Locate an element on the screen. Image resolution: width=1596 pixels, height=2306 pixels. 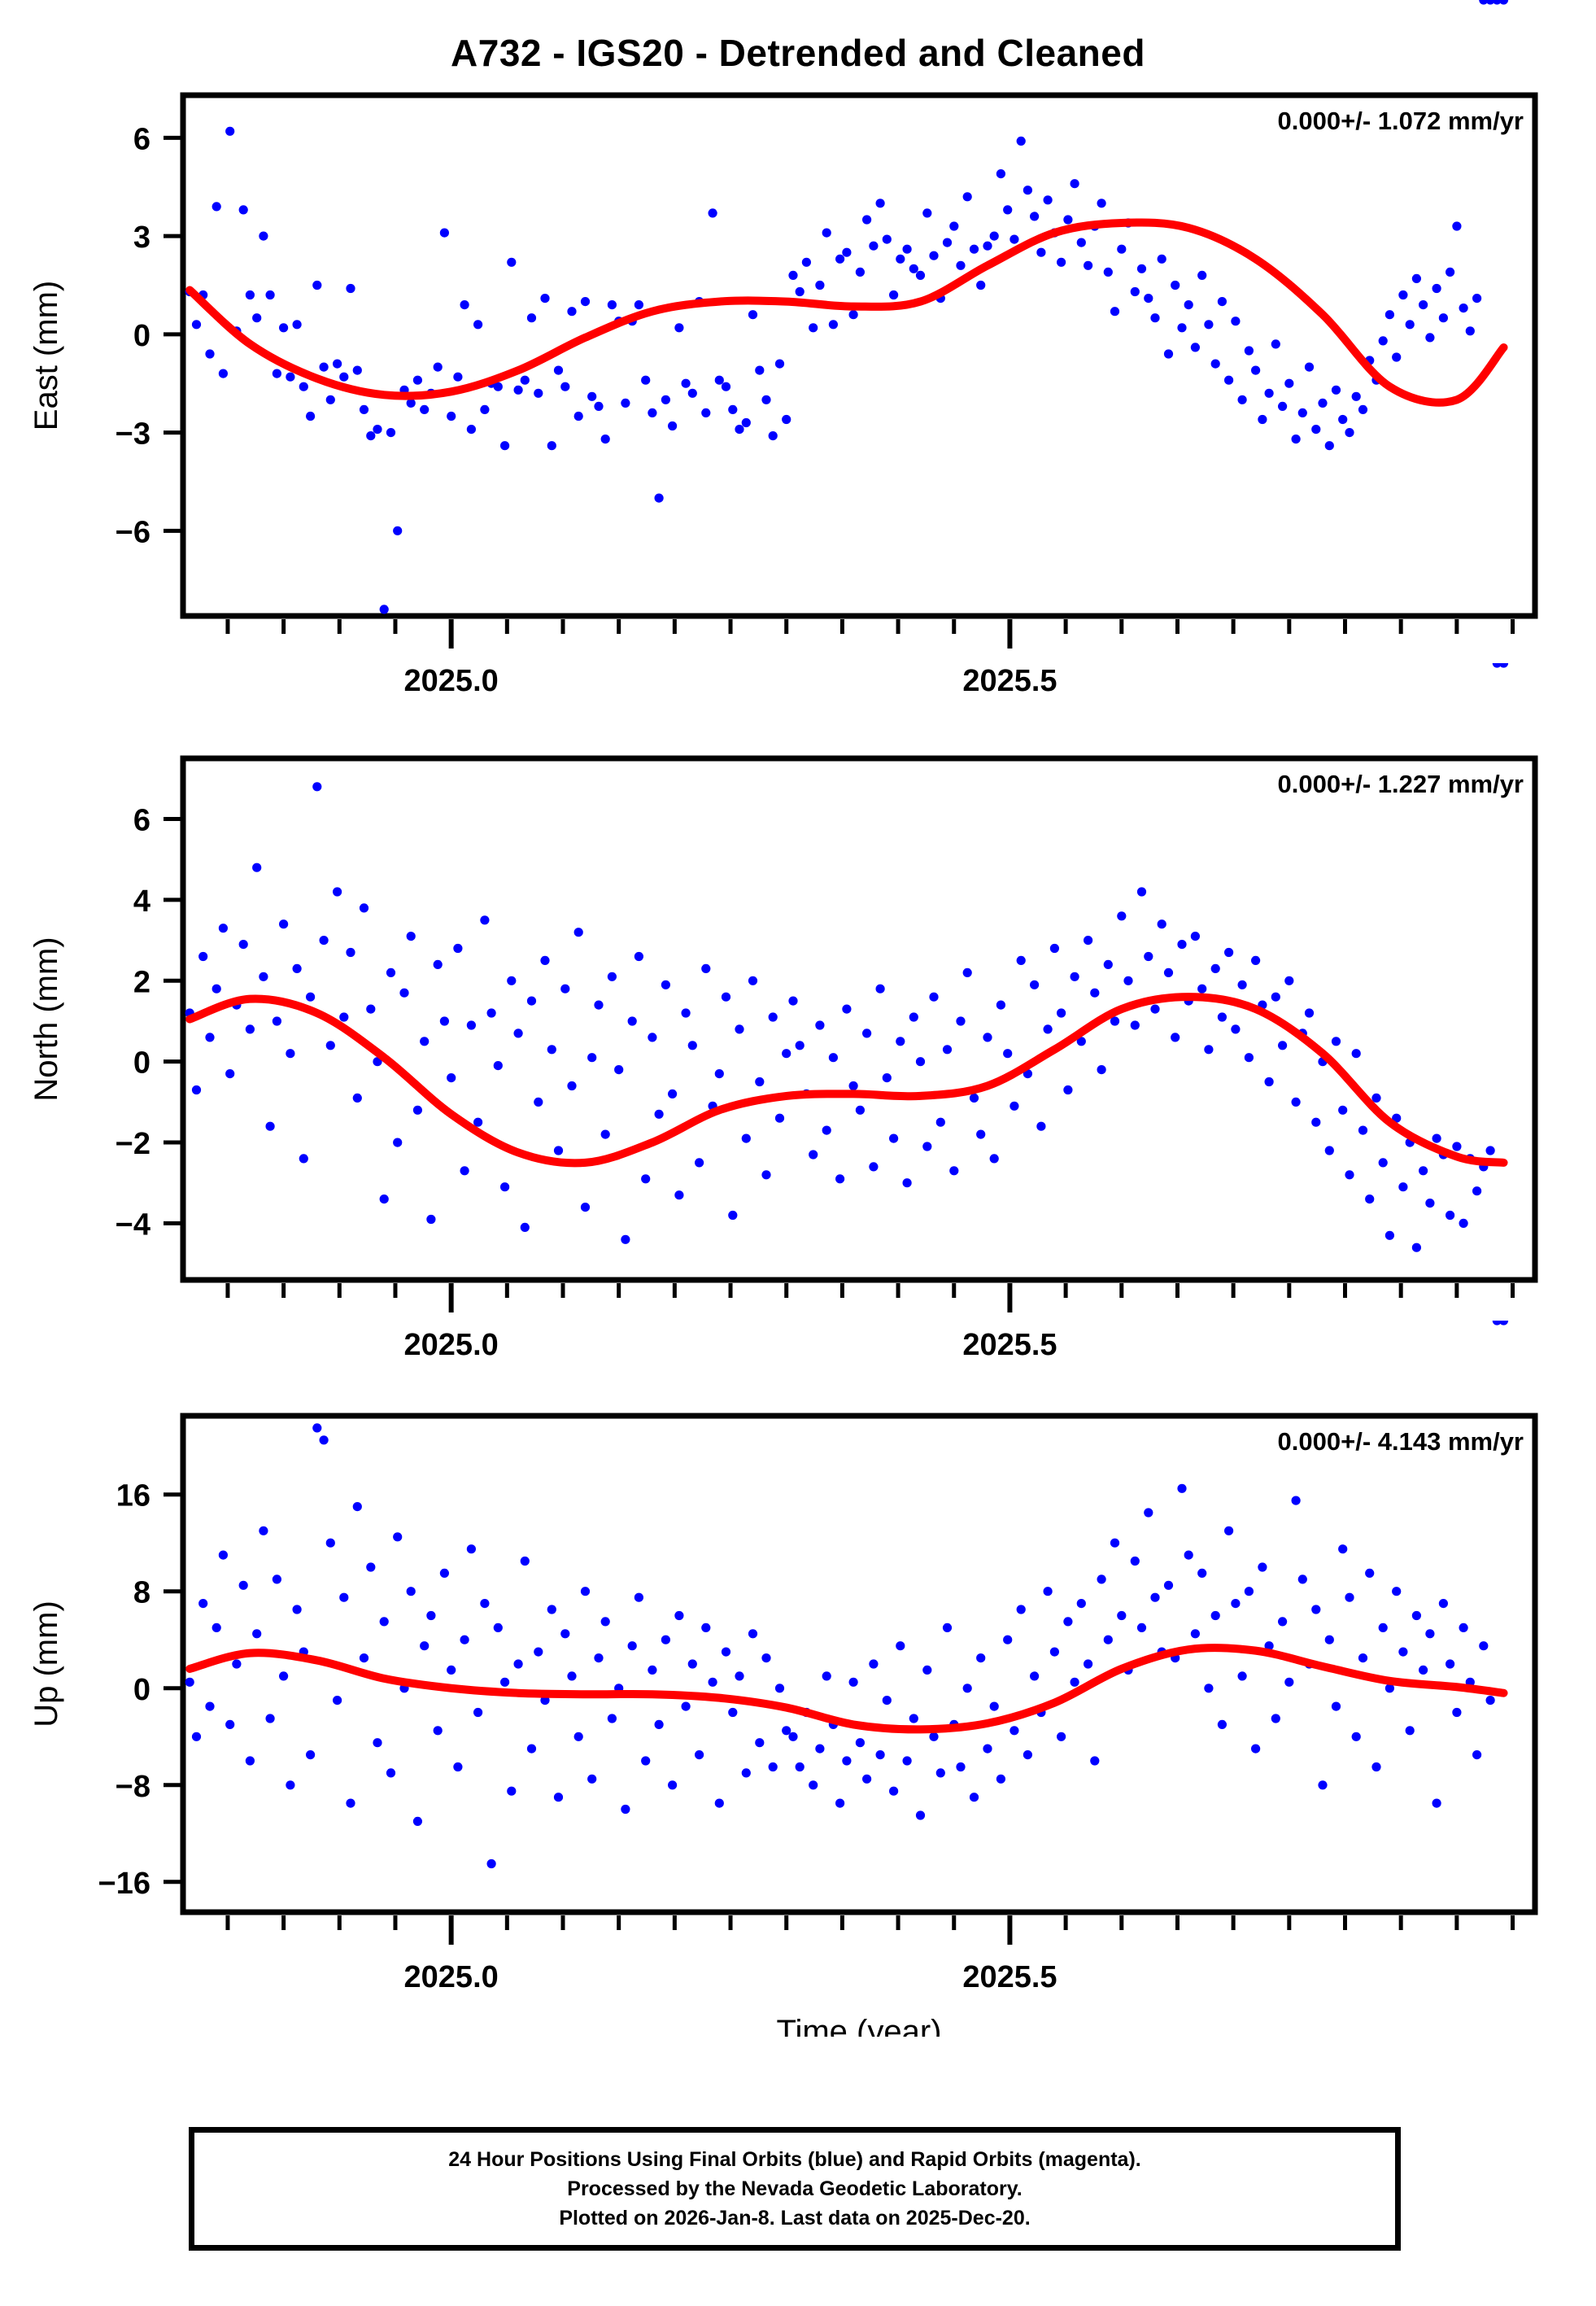
x-axis-title: Time (year) is located at coordinates (859, 2025).